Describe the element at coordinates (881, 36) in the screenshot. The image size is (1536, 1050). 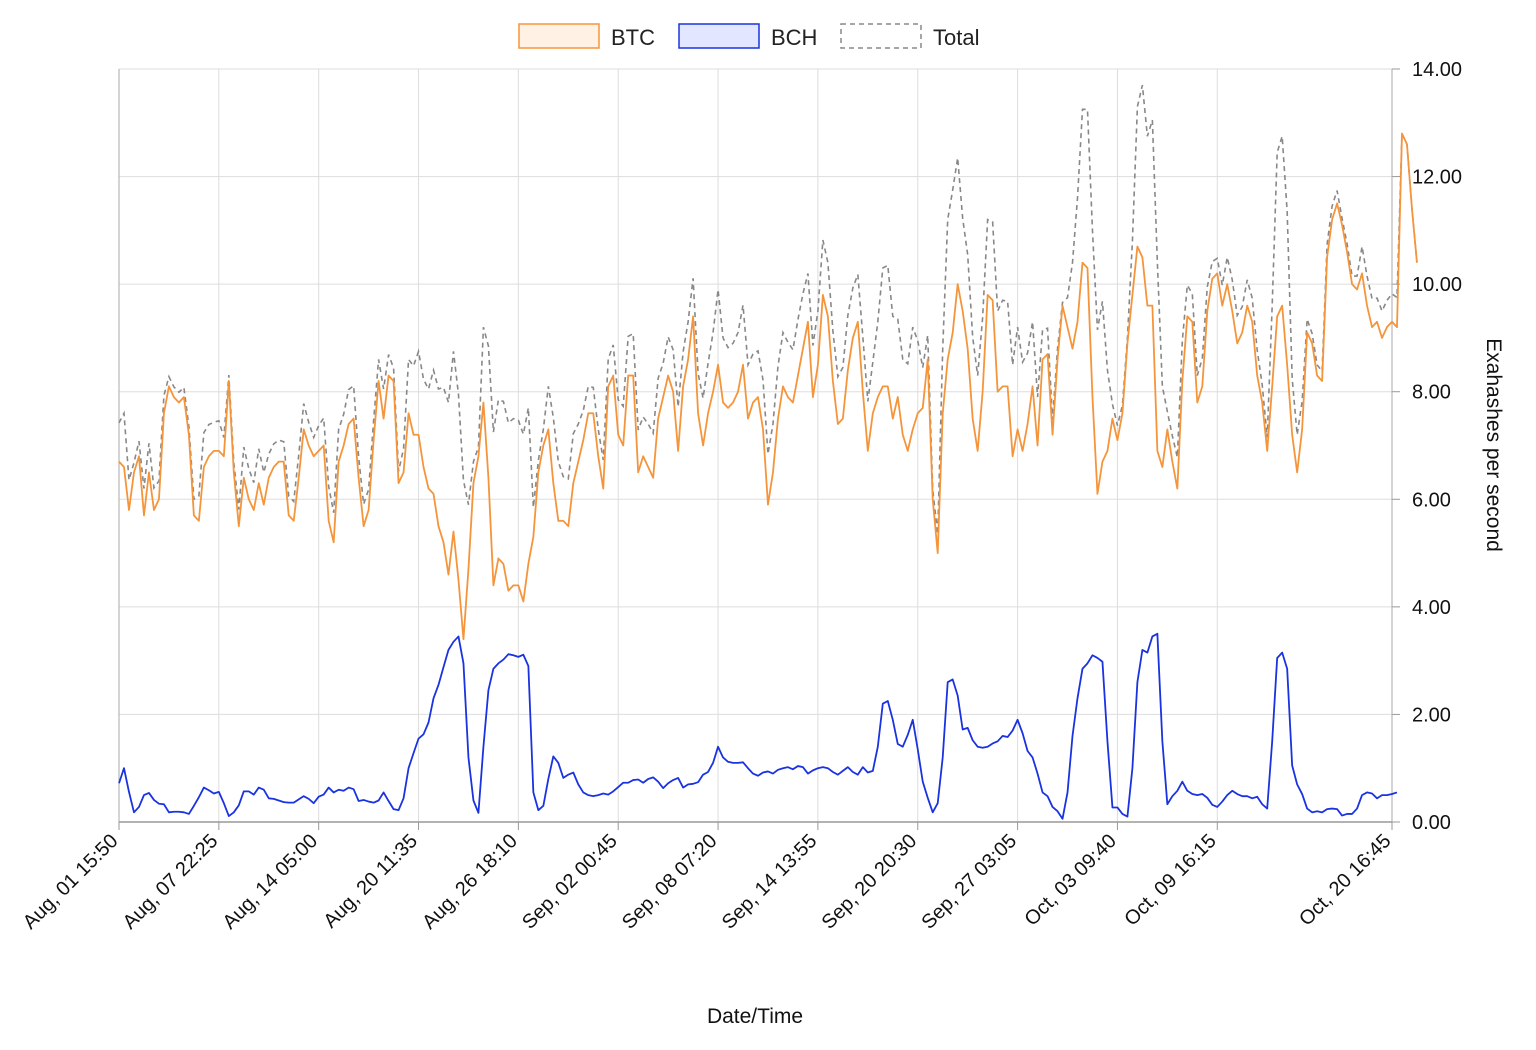
I see `legend-swatch-total` at that location.